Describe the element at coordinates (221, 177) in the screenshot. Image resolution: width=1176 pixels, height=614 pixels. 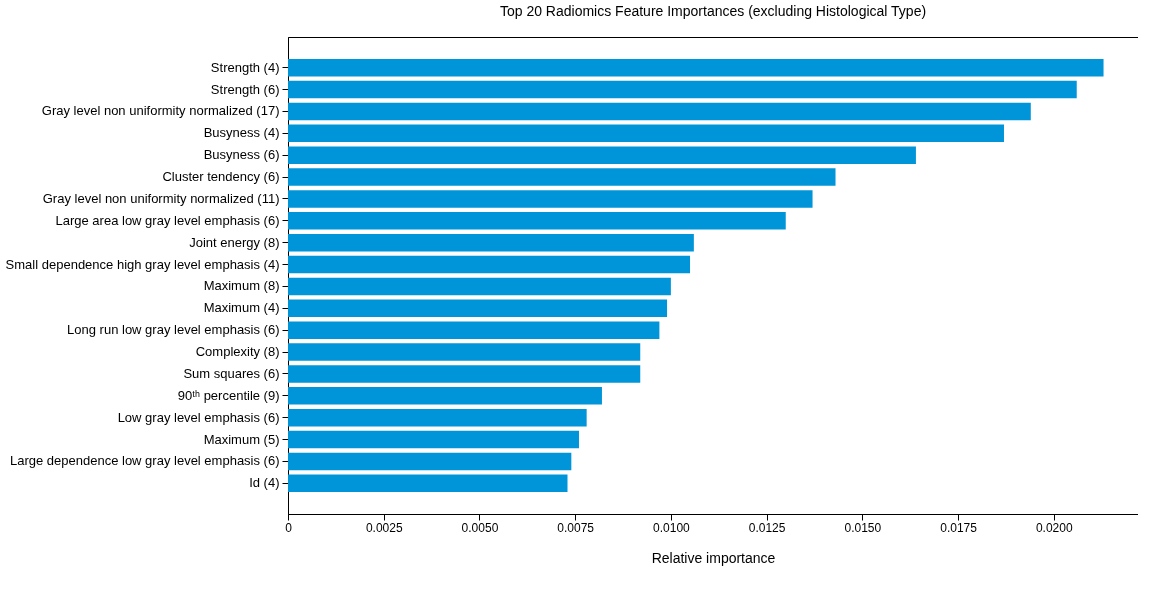
I see `y-tick-label: Cluster tendency (6)` at that location.